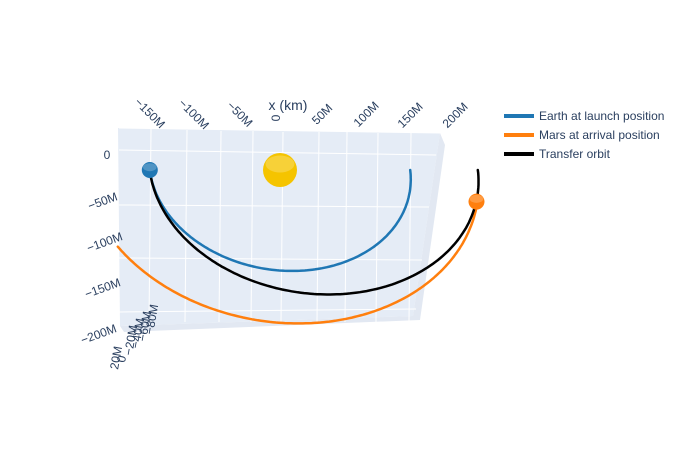 Image resolution: width=700 pixels, height=450 pixels. I want to click on x-tick-label: 50M, so click(322, 114).